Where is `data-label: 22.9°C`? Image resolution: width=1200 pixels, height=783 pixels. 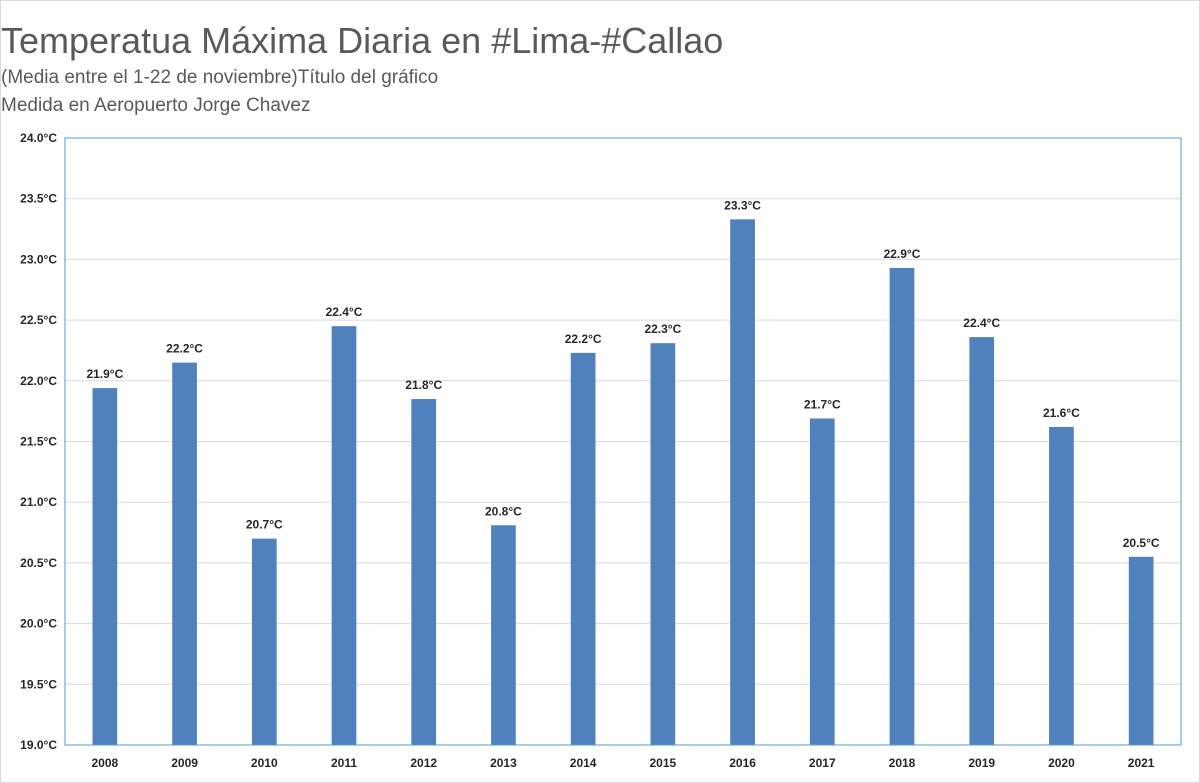
data-label: 22.9°C is located at coordinates (902, 254).